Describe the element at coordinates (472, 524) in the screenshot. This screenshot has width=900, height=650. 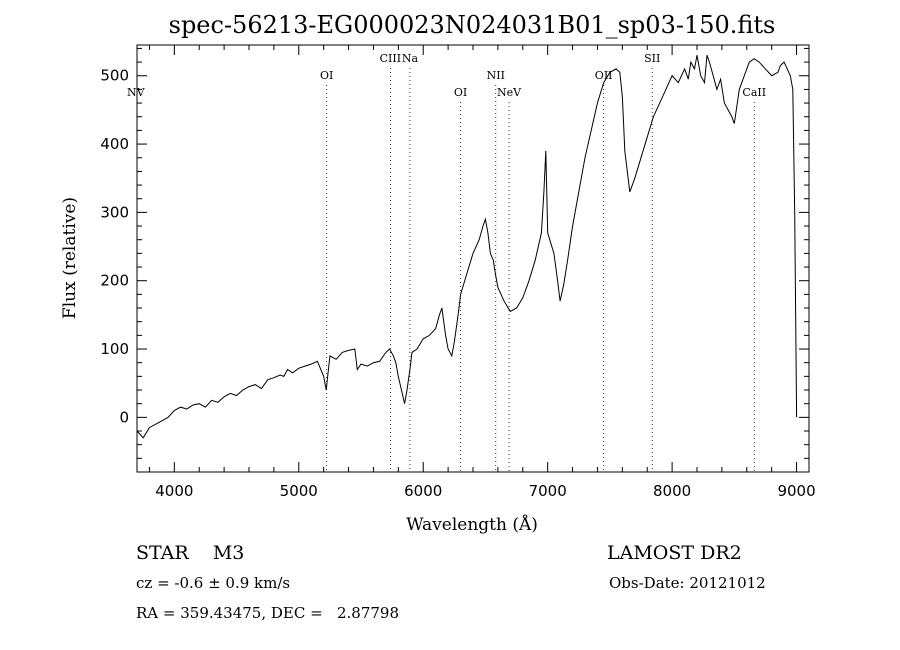
I see `x-axis-label: Wavelength (Å)` at that location.